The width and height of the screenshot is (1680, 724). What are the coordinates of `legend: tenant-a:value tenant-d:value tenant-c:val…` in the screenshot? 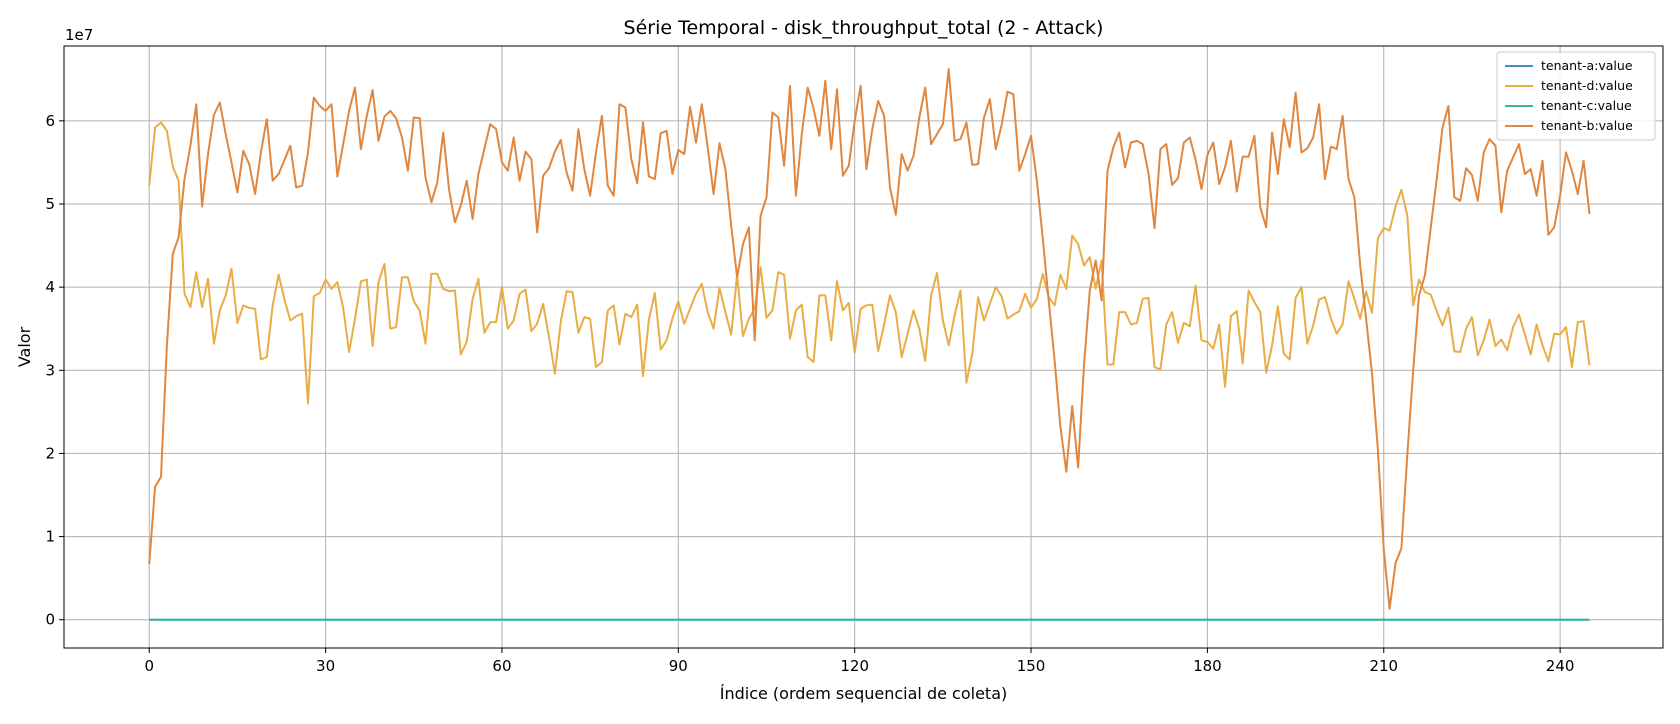 It's located at (1576, 96).